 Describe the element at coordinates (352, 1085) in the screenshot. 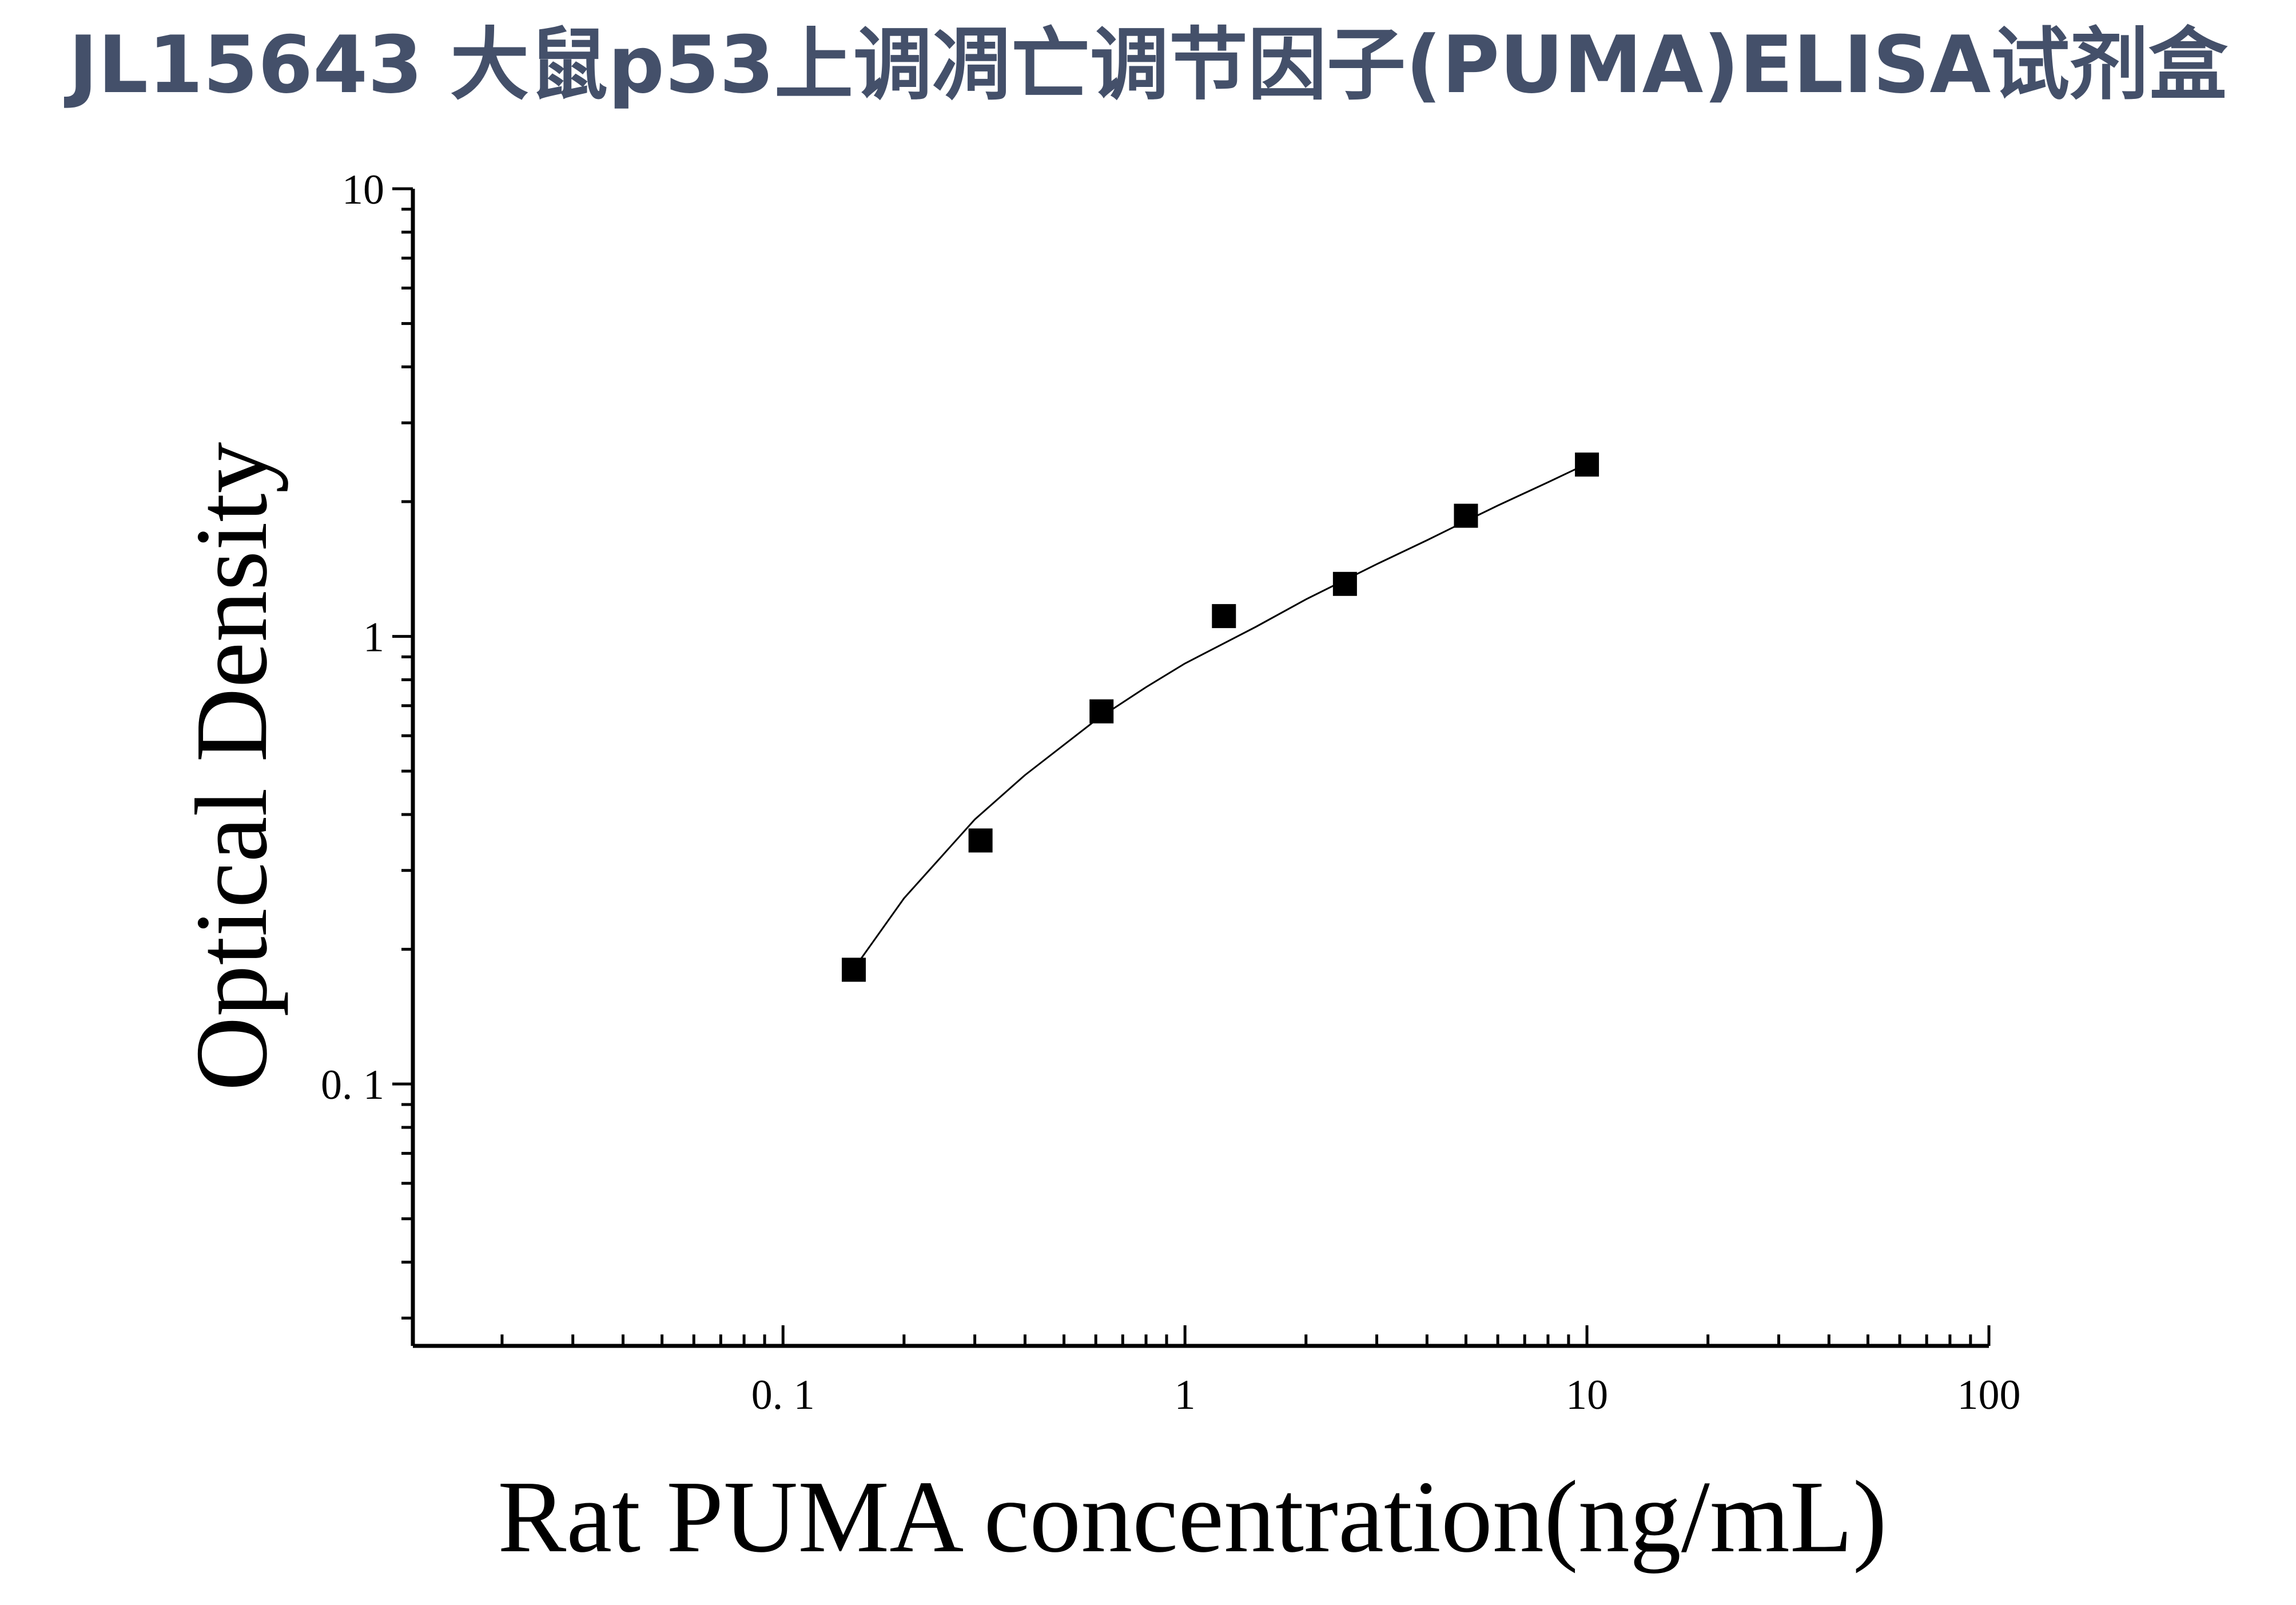

I see `y-tick-label: 0. 1` at that location.